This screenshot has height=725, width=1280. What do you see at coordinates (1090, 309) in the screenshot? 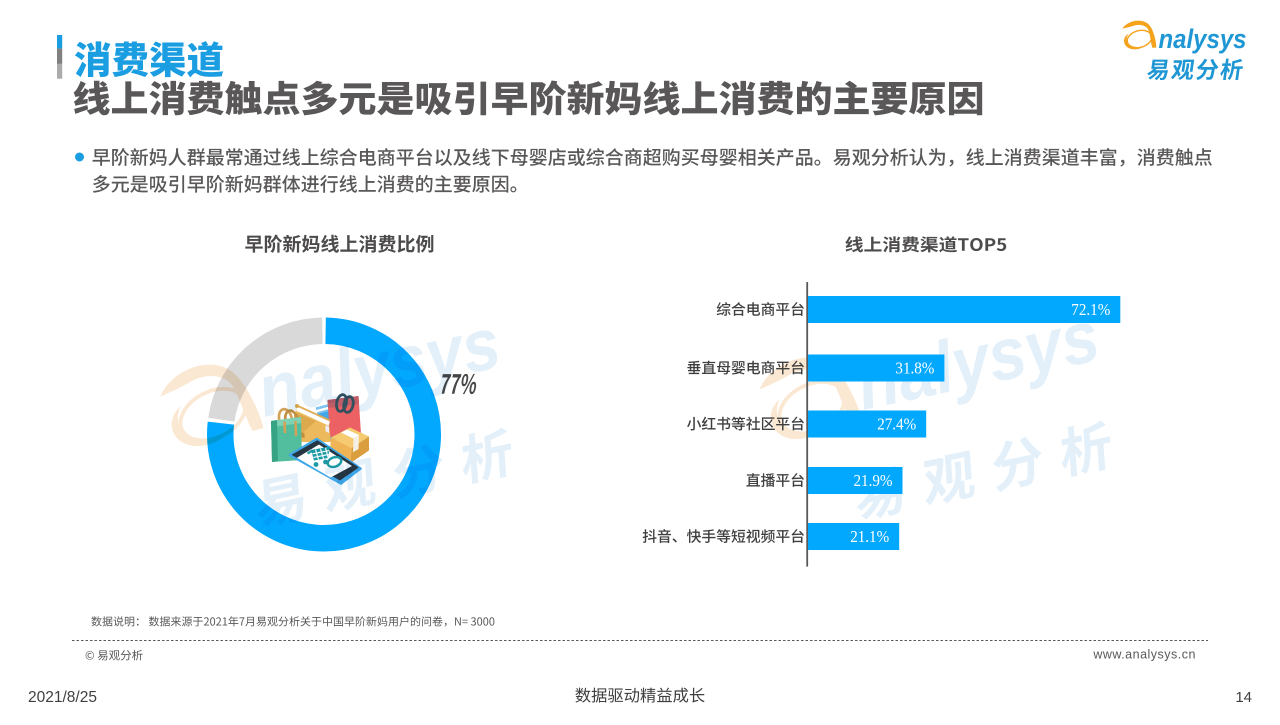
I see `svg-text: 72.1%` at bounding box center [1090, 309].